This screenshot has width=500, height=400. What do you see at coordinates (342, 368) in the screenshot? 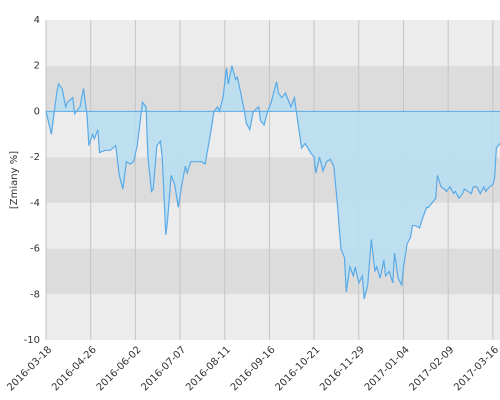
I see `x-tick-label: 2016-11-29` at bounding box center [342, 368].